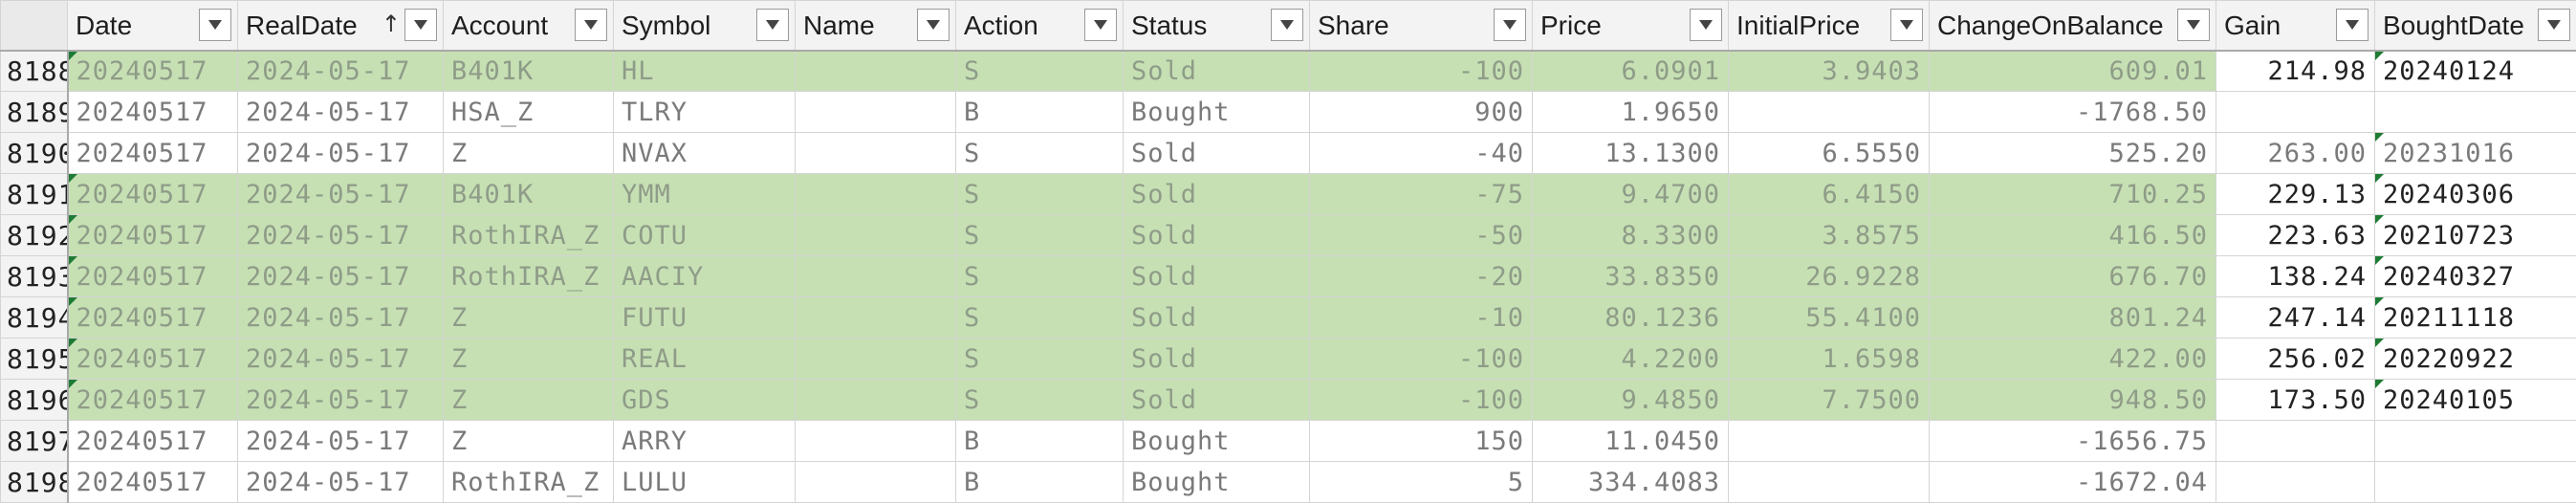 This screenshot has width=2576, height=503. I want to click on cell-symbol: YMM, so click(705, 194).